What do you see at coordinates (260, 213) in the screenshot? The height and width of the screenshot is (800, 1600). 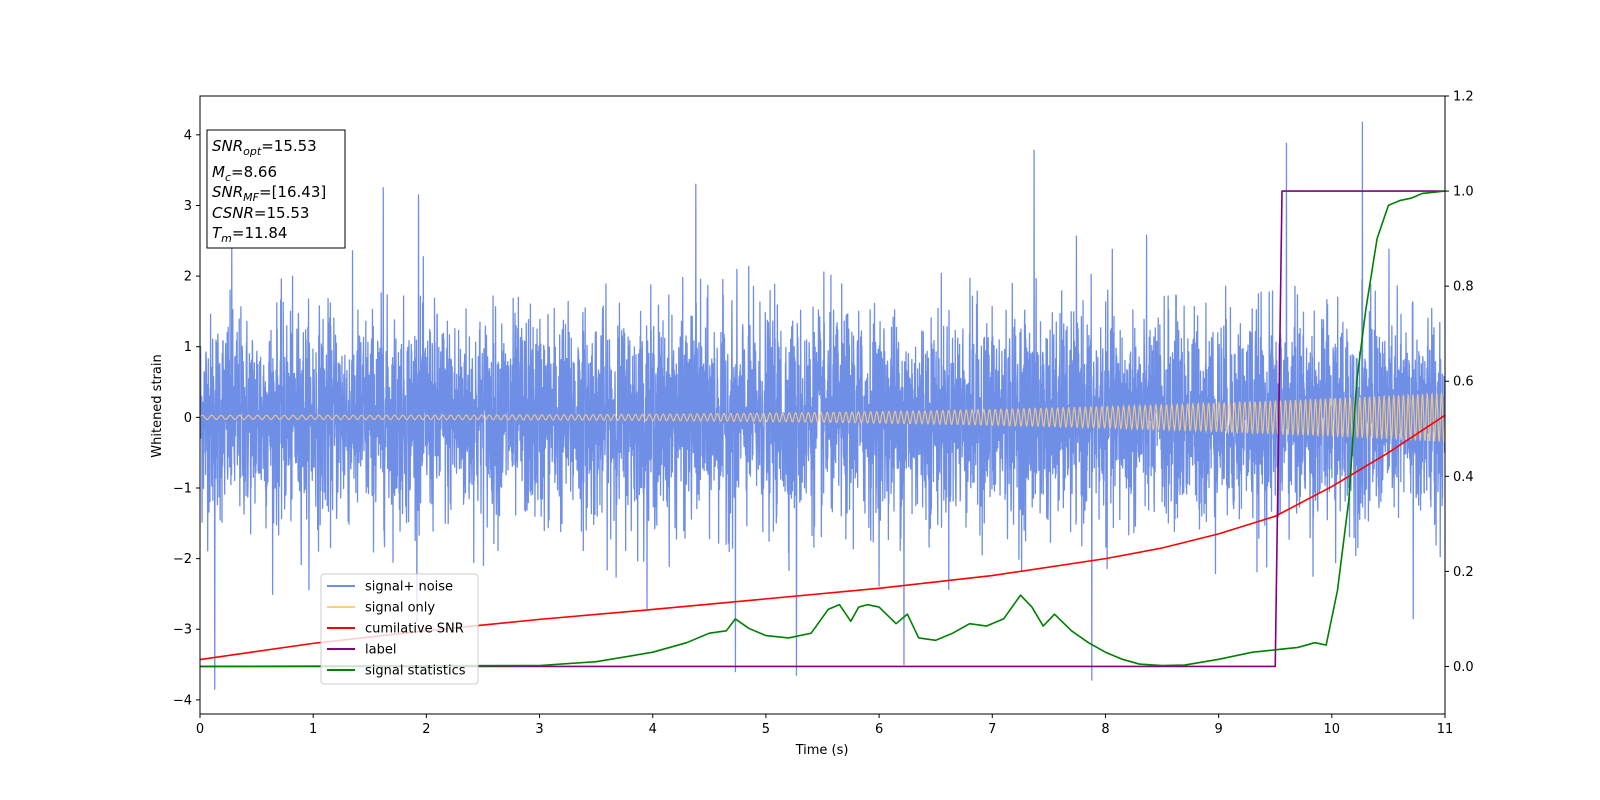 I see `annotation-line: CSNR=15.53` at bounding box center [260, 213].